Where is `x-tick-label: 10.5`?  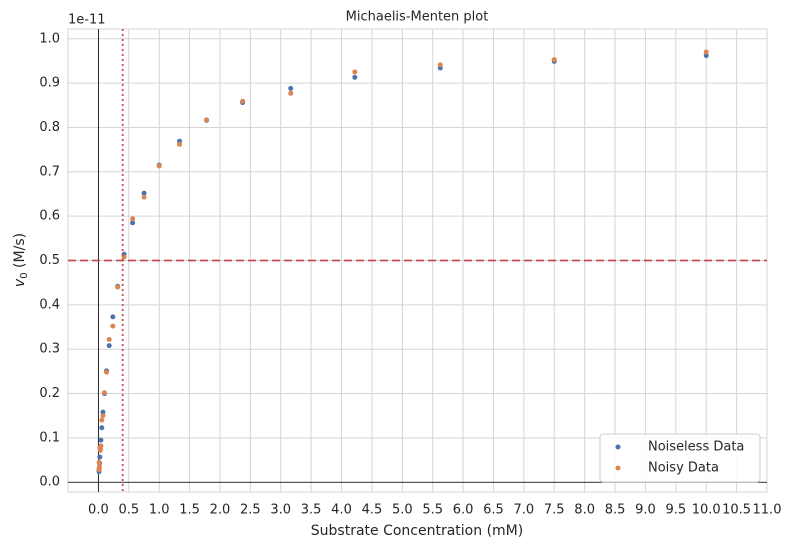 x-tick-label: 10.5 is located at coordinates (736, 510).